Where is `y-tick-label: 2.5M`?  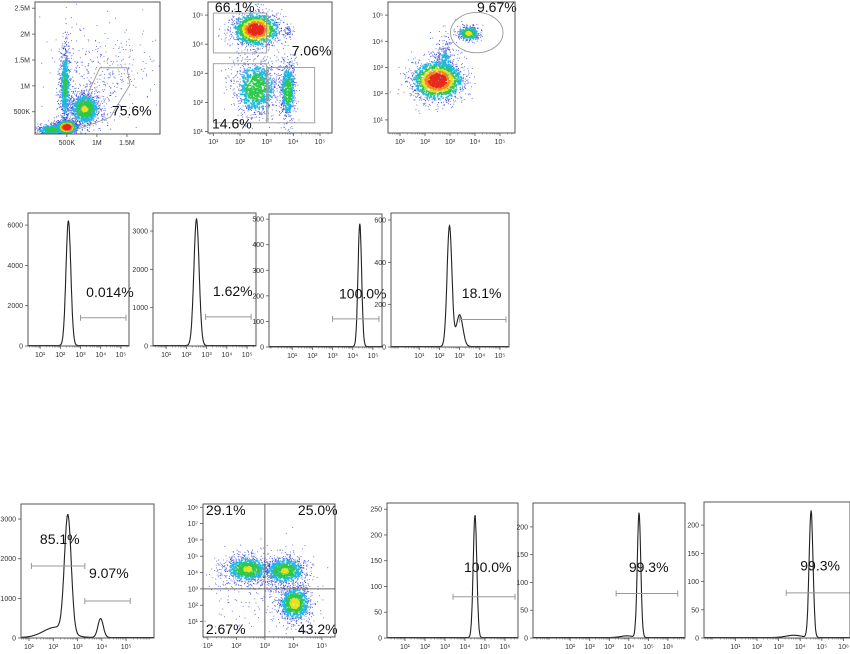
y-tick-label: 2.5M is located at coordinates (22, 9).